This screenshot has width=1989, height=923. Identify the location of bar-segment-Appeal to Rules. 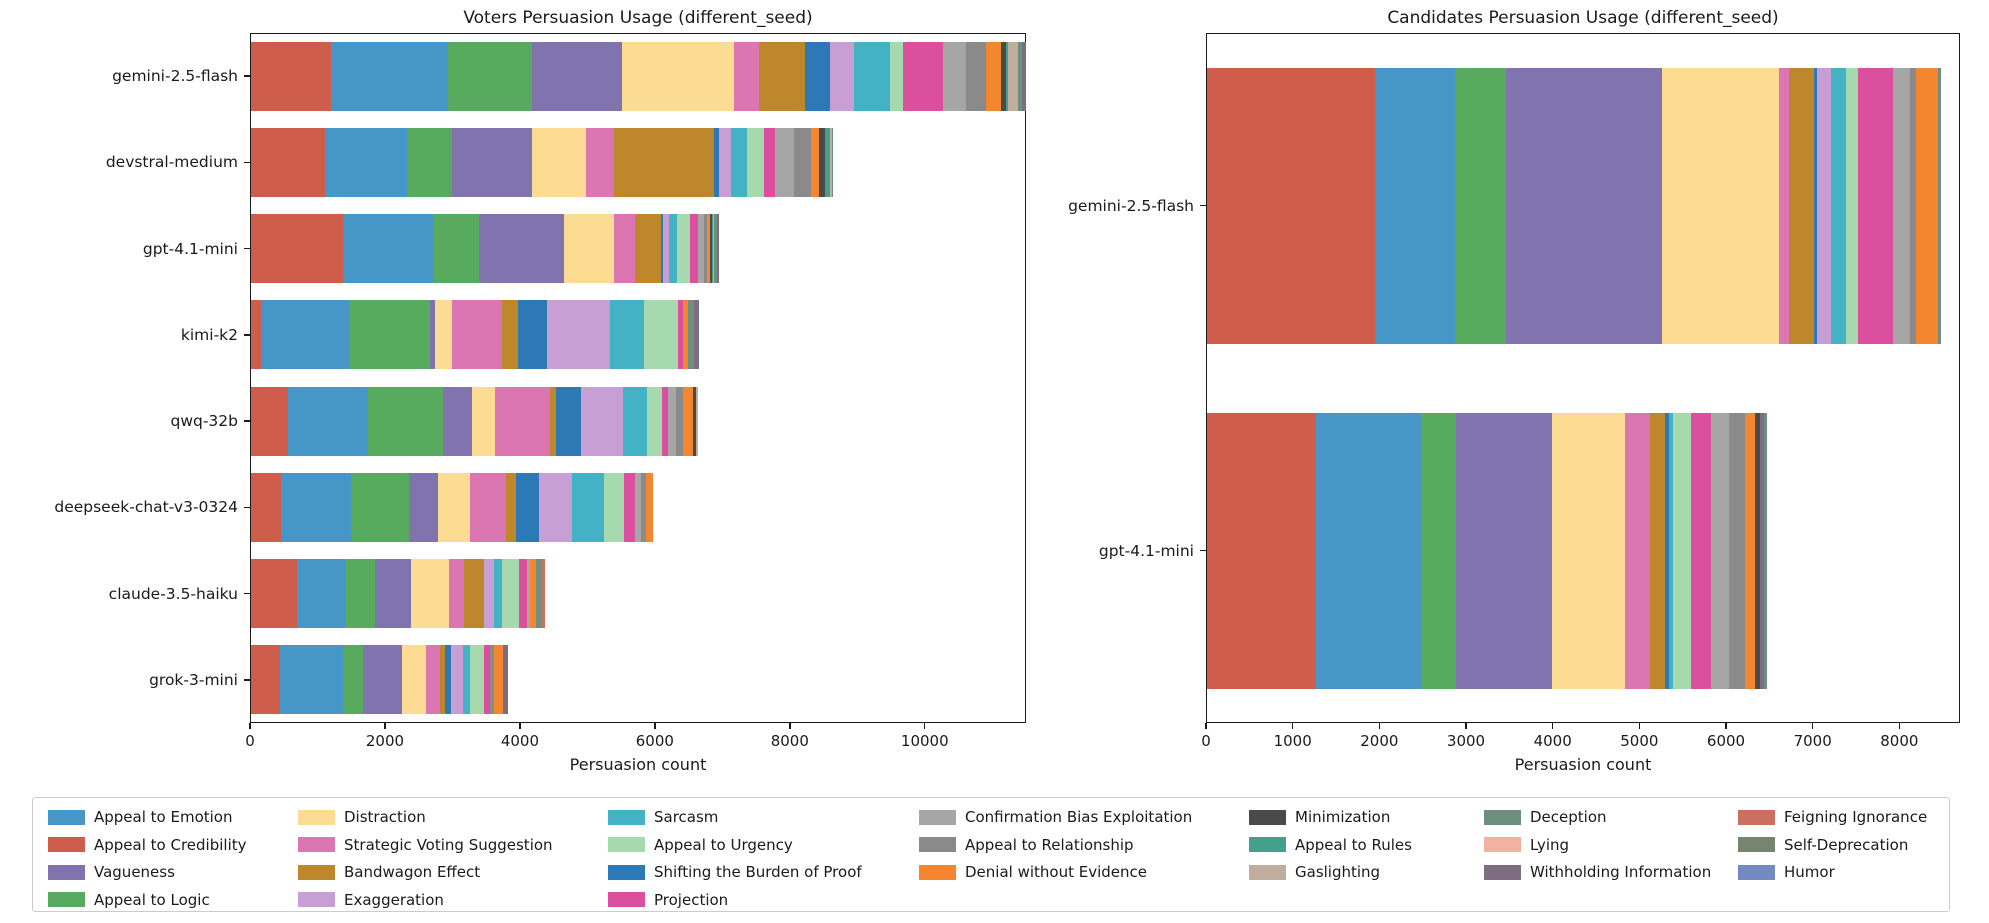
(712, 249).